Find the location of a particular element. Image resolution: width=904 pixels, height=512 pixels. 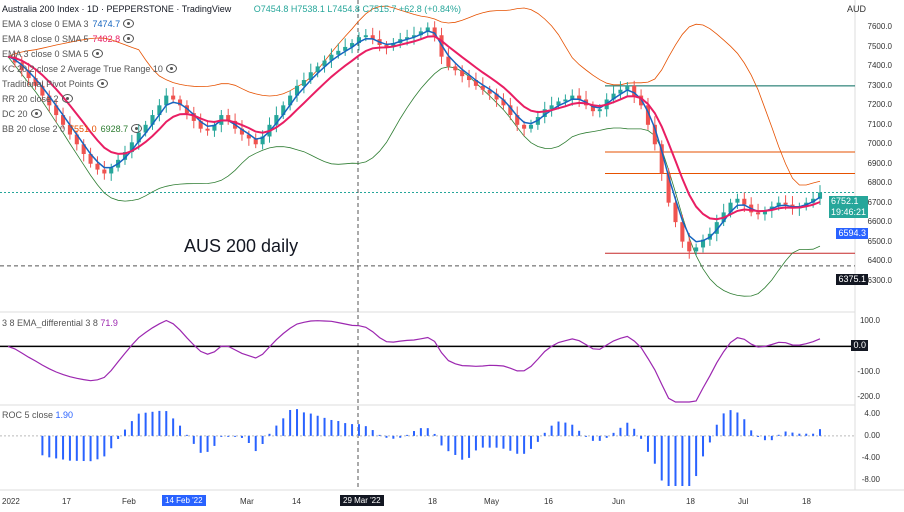

price-tick: 6600.0 is located at coordinates (879, 222).